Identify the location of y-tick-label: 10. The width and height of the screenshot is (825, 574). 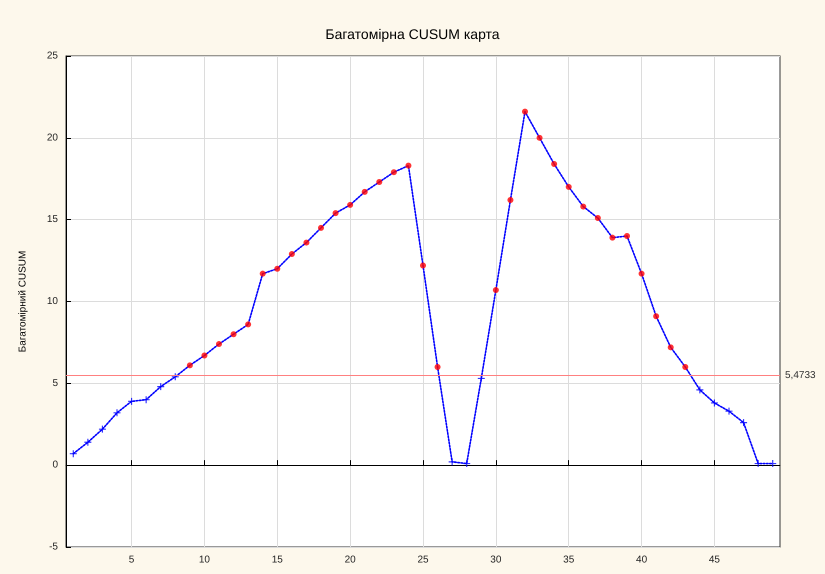
(52, 301).